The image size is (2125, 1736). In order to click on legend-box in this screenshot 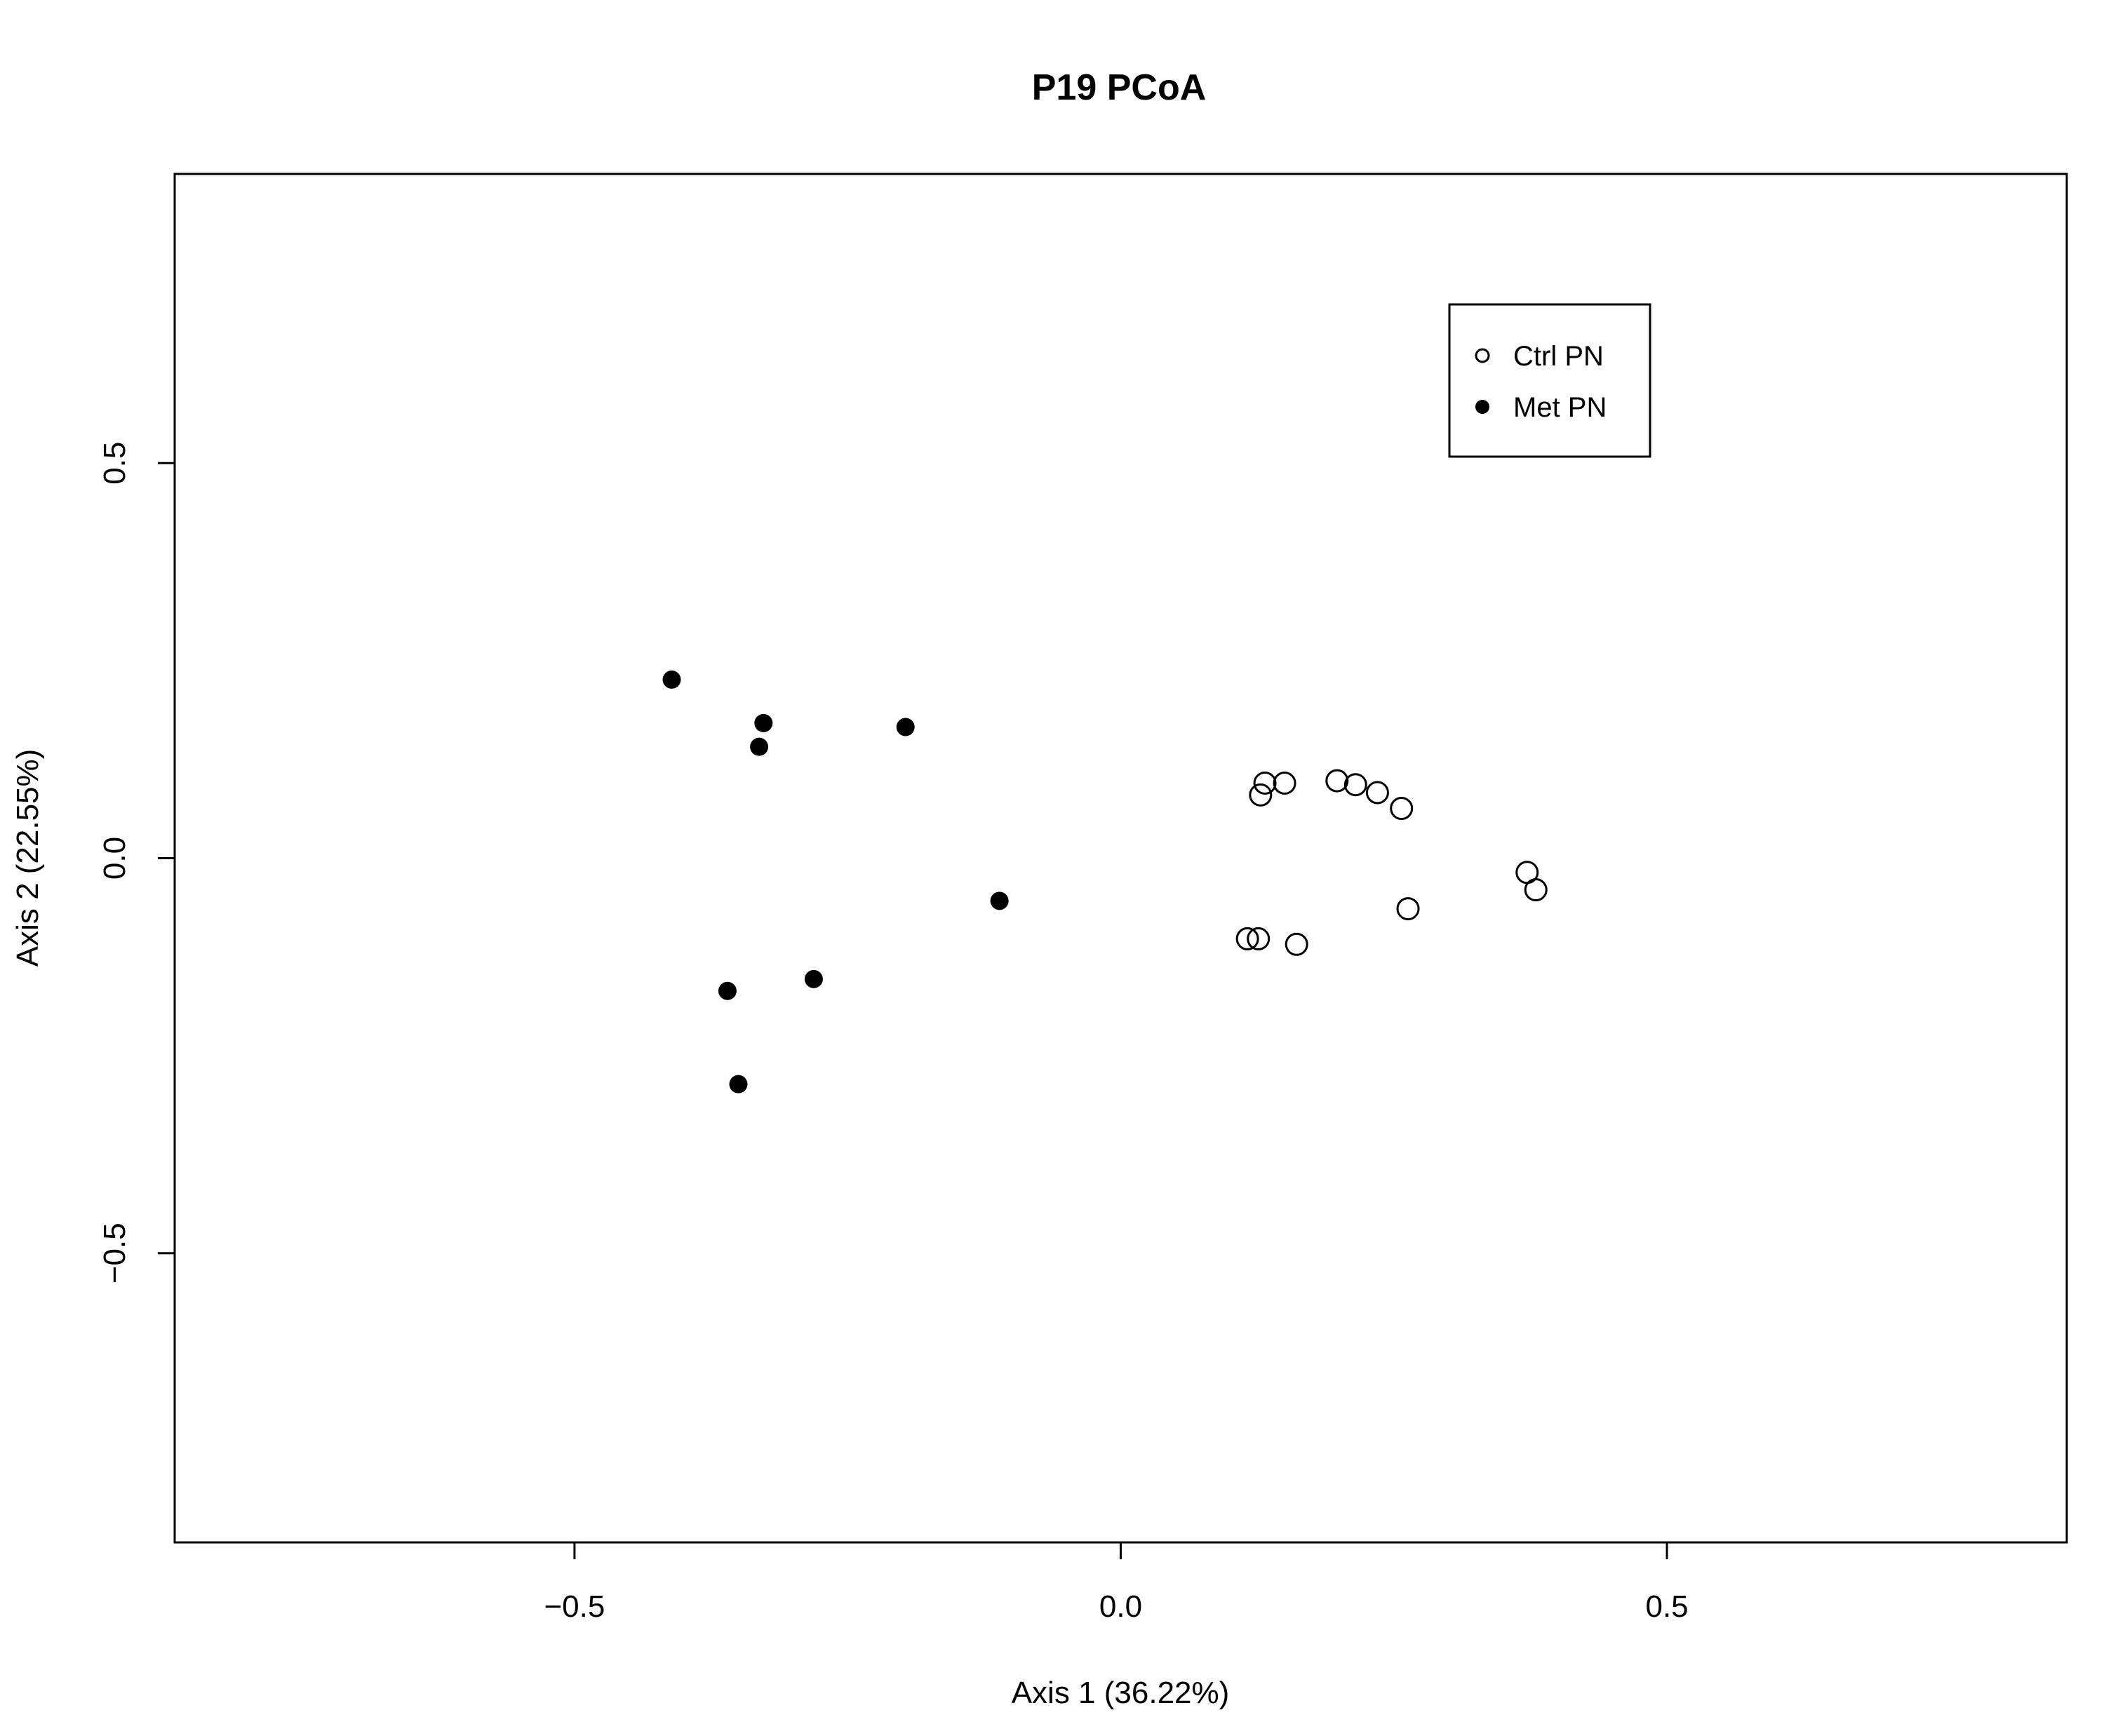, I will do `click(1550, 380)`.